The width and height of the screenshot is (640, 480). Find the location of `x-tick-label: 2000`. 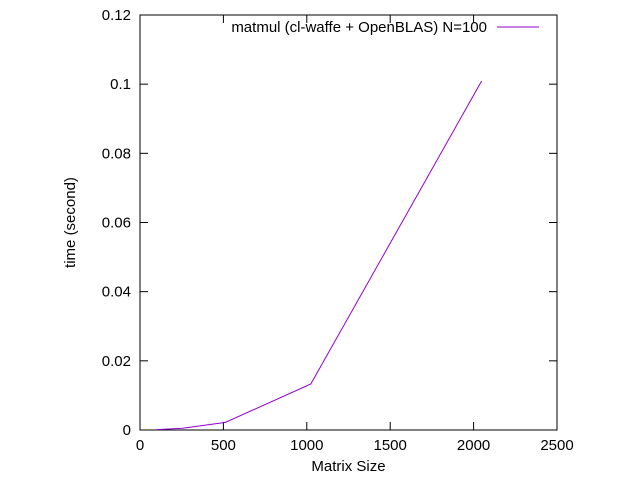

x-tick-label: 2000 is located at coordinates (473, 445).